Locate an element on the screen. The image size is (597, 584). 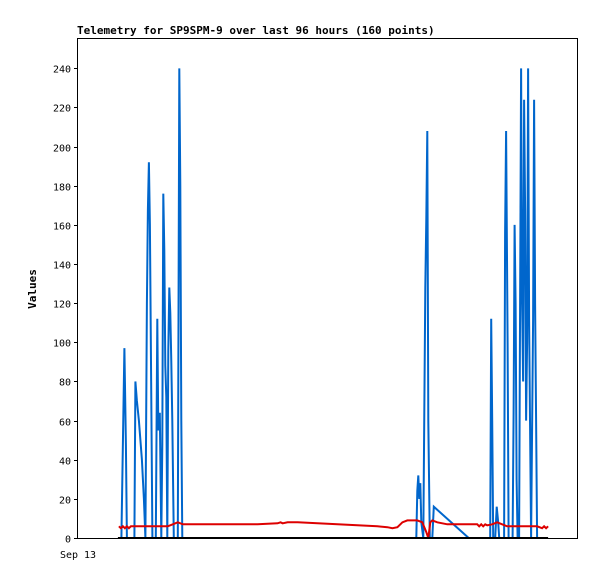
y-tick-label: 240 is located at coordinates (62, 70).